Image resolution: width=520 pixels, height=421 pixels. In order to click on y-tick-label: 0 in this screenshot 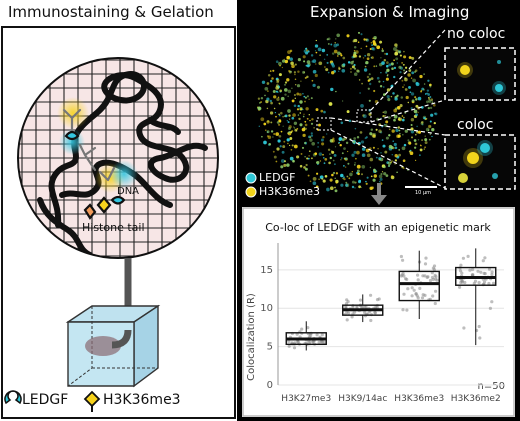, I will do `click(270, 385)`.